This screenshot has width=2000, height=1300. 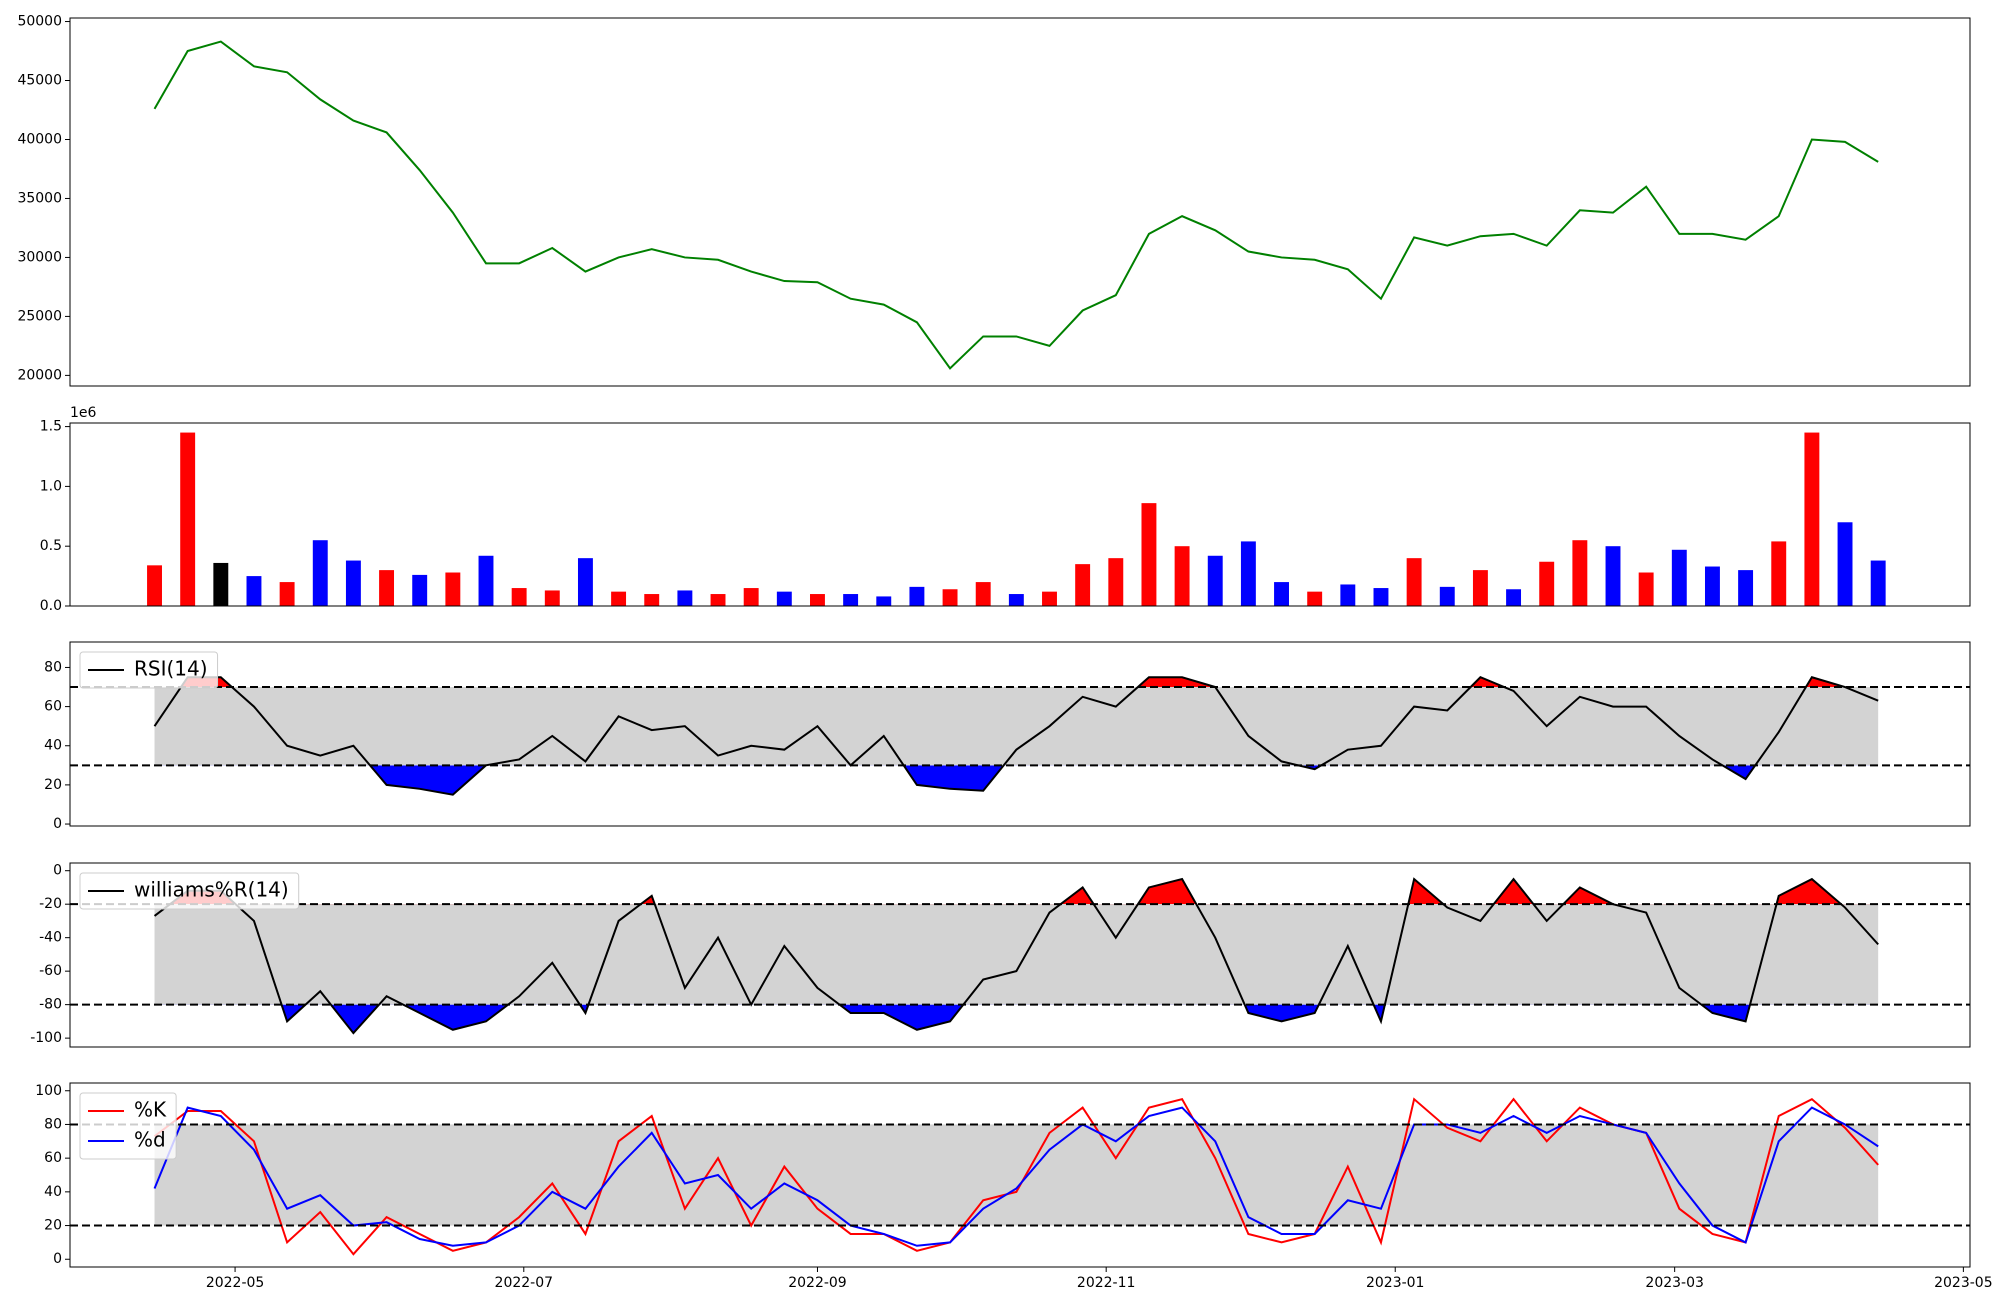 What do you see at coordinates (39, 316) in the screenshot?
I see `y-tick-label: 25000` at bounding box center [39, 316].